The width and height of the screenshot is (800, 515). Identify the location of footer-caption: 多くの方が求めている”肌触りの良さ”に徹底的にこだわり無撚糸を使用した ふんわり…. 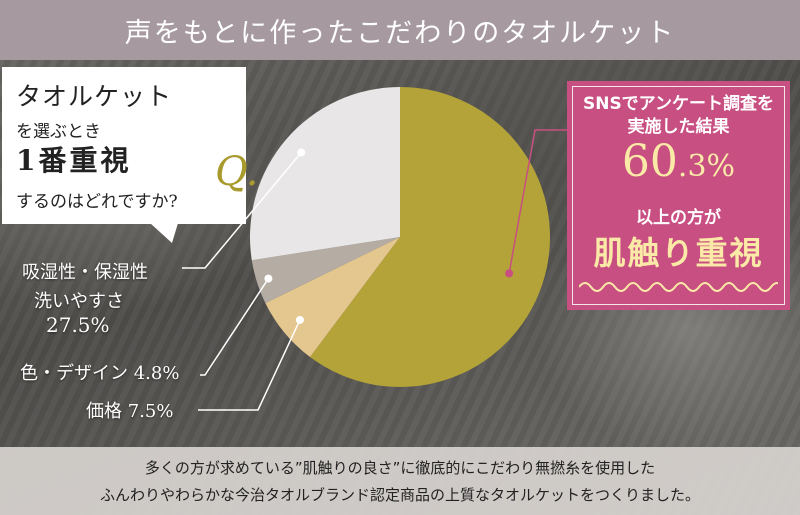
(400, 481).